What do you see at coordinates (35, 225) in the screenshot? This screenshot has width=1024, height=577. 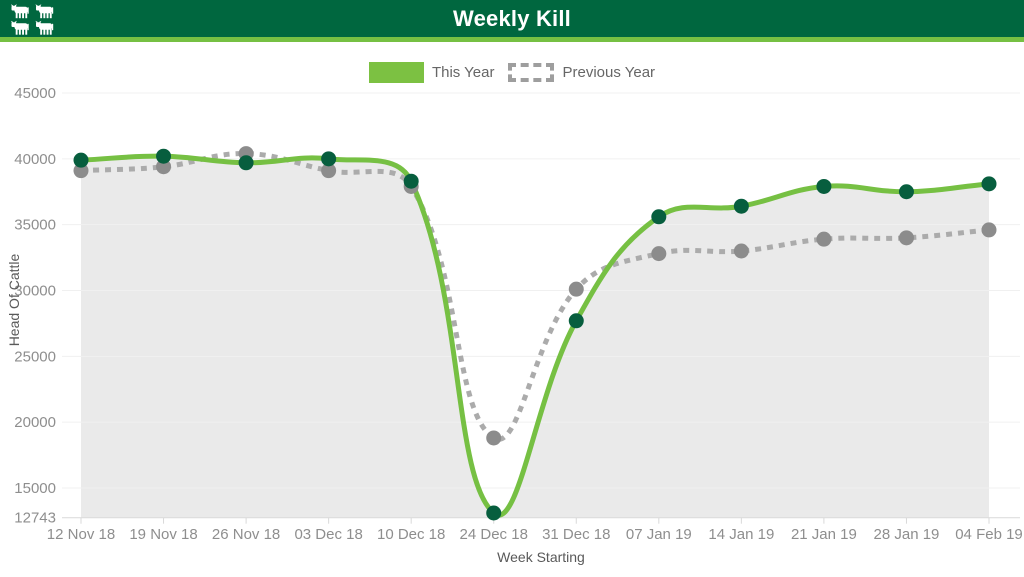 I see `y-tick-label: 35000` at bounding box center [35, 225].